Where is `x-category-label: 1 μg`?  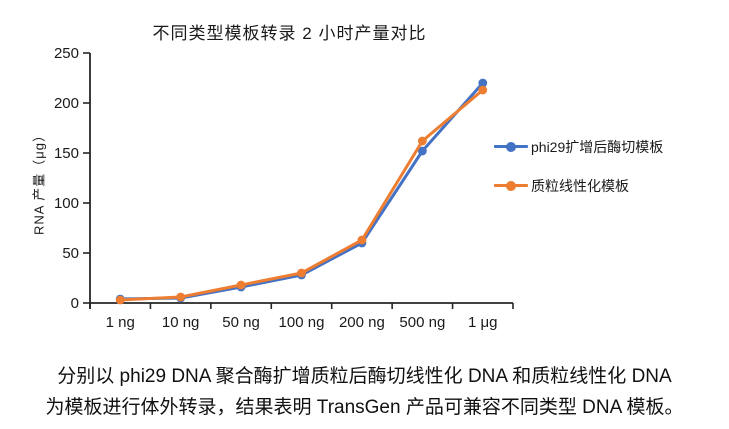
x-category-label: 1 μg is located at coordinates (483, 322).